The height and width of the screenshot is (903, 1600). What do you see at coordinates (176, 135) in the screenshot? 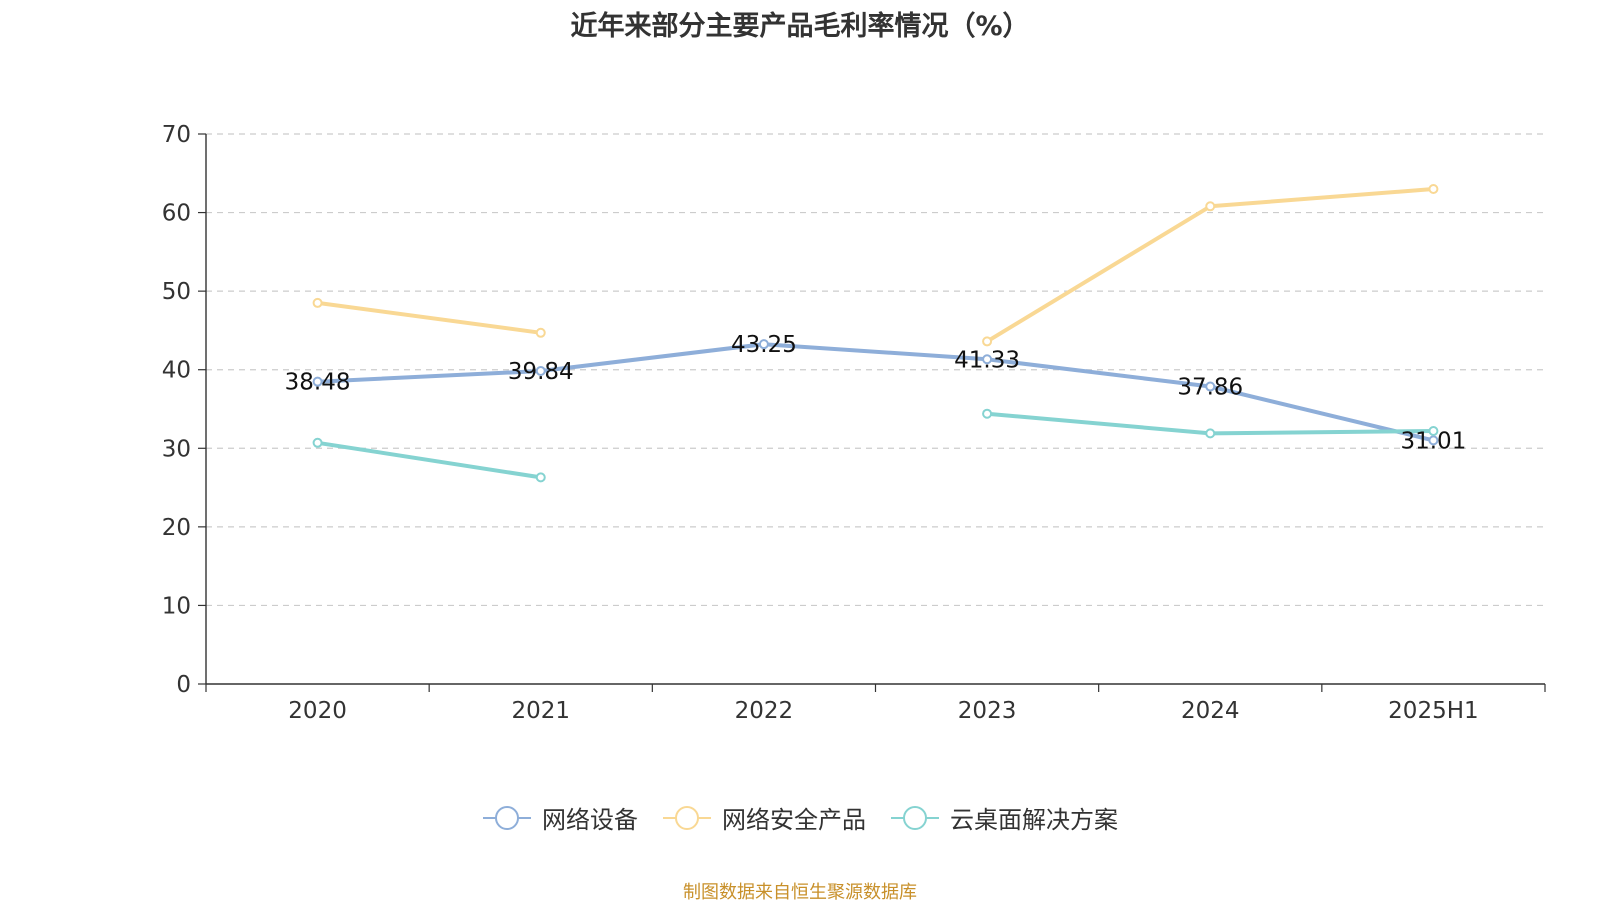
I see `y-tick-label: 70` at bounding box center [176, 135].